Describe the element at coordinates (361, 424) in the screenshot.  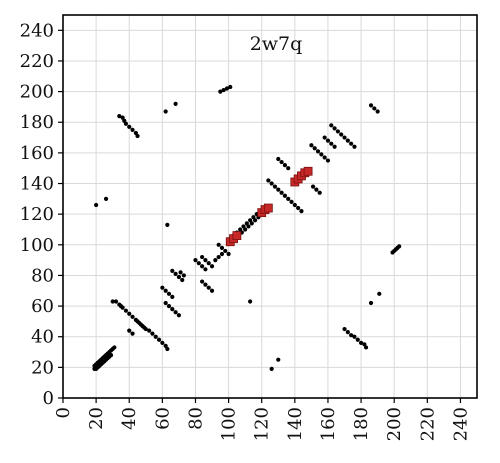
I see `x-tick-label: 180` at that location.